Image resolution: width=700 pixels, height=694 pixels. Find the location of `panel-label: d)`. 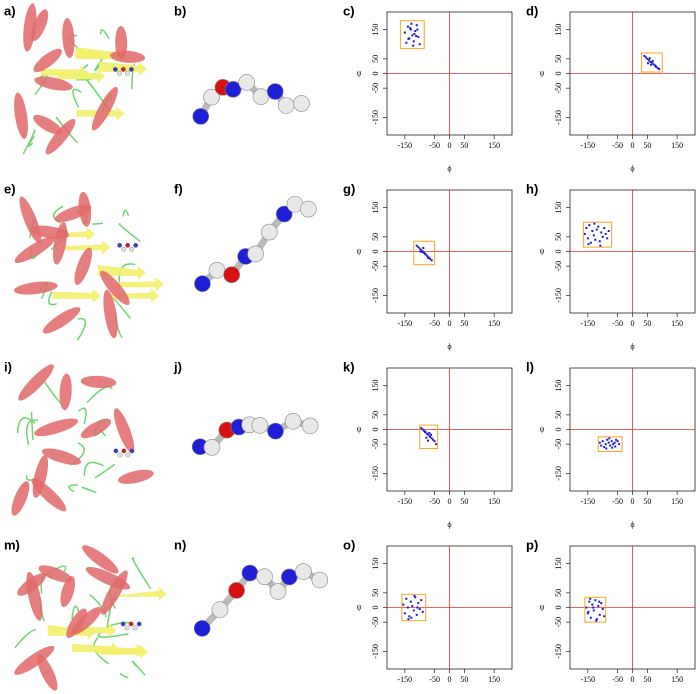

panel-label: d) is located at coordinates (532, 10).